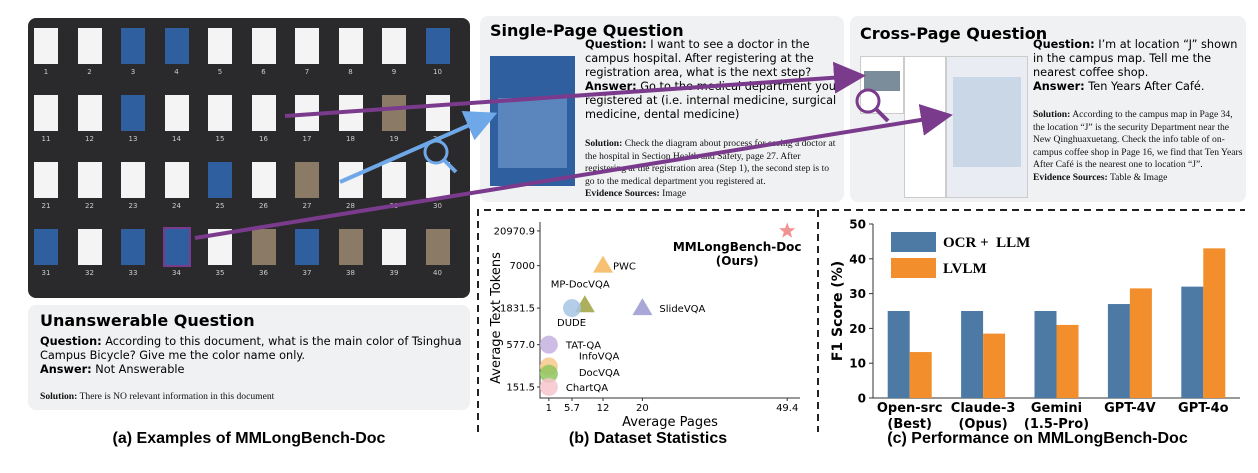  Describe the element at coordinates (350, 206) in the screenshot. I see `page-number: 28` at that location.